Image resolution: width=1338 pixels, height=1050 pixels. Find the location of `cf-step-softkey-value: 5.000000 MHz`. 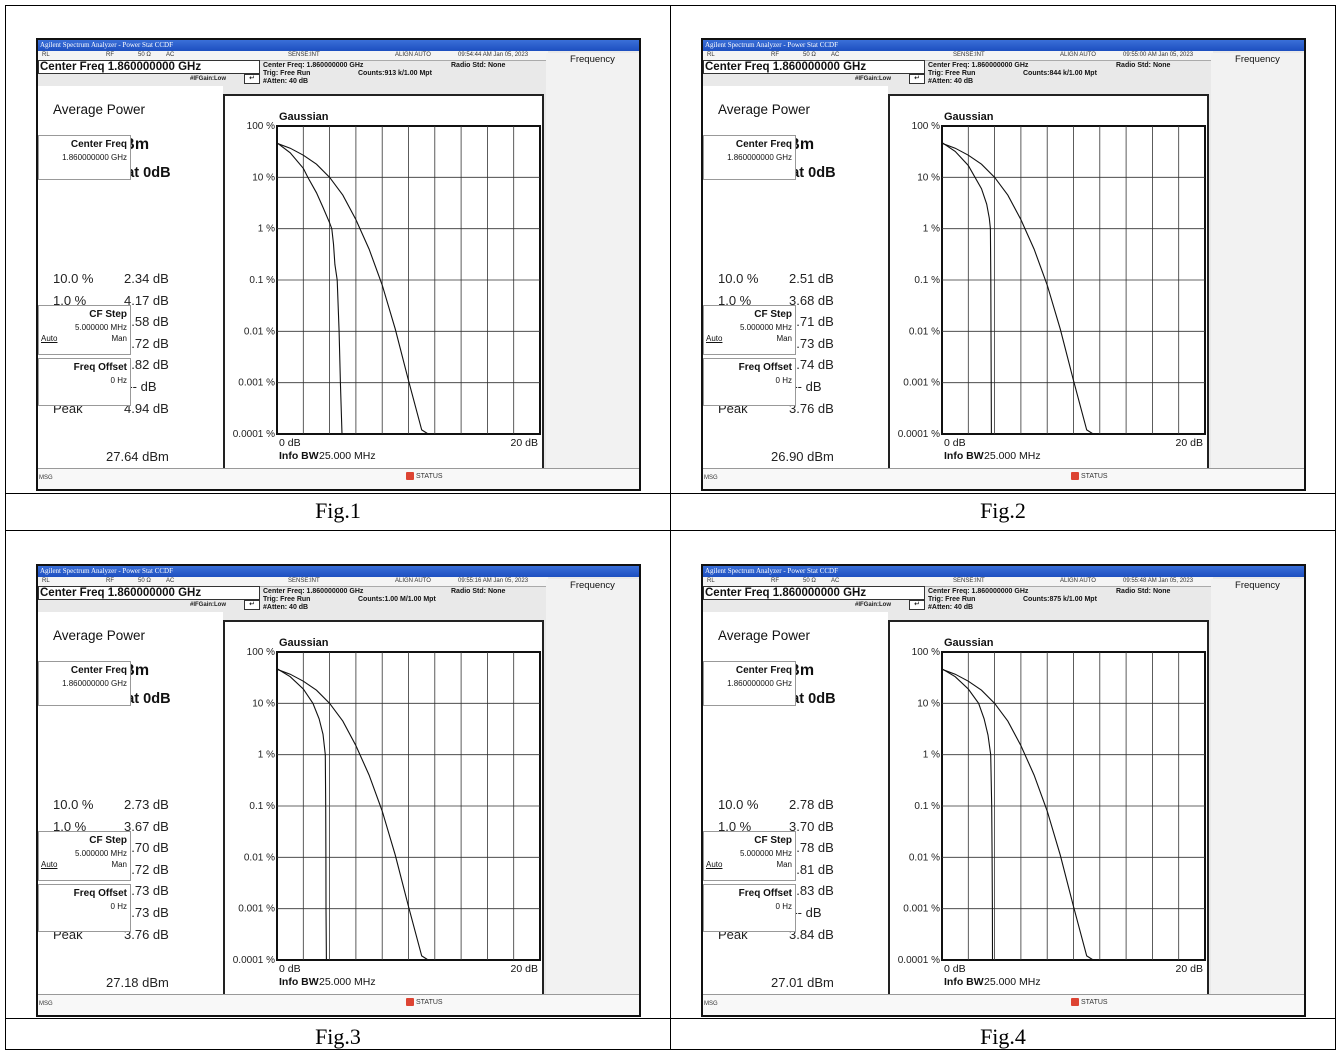

cf-step-softkey-value: 5.000000 MHz is located at coordinates (765, 327).